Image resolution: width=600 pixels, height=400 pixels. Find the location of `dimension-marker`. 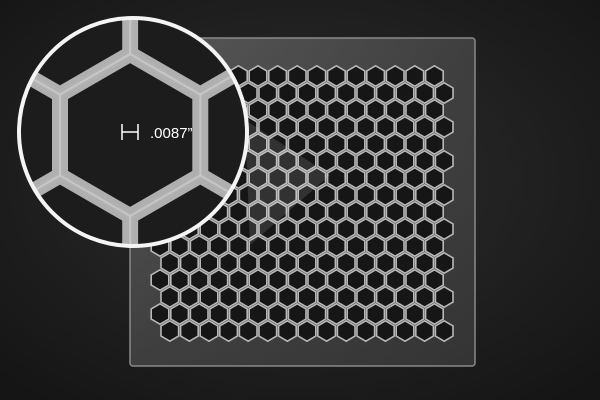

dimension-marker is located at coordinates (130, 132).